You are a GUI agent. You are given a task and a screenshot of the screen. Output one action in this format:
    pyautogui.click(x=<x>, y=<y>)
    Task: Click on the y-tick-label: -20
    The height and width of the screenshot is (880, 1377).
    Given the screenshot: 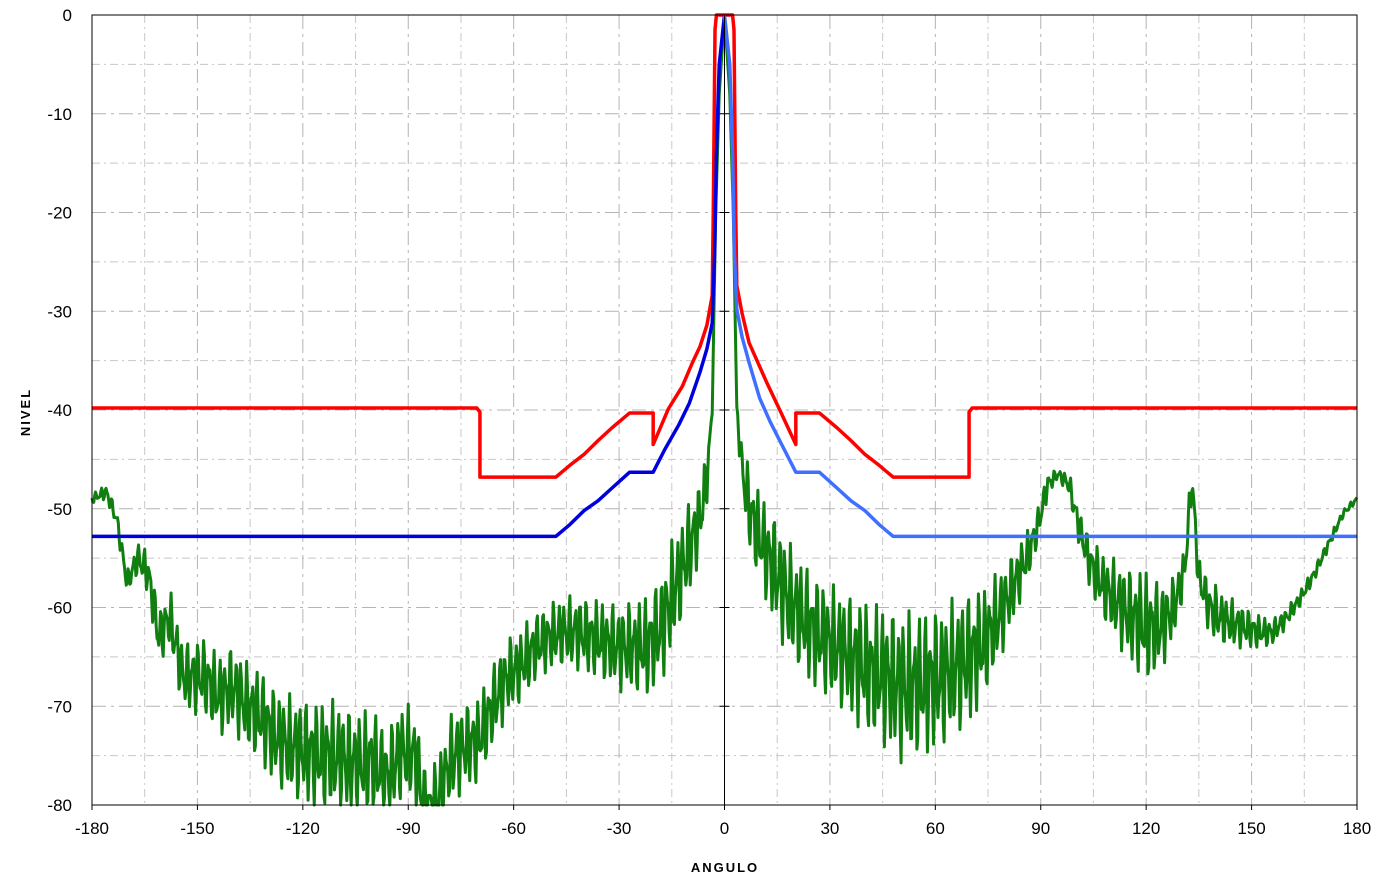 What is the action you would take?
    pyautogui.click(x=59, y=213)
    